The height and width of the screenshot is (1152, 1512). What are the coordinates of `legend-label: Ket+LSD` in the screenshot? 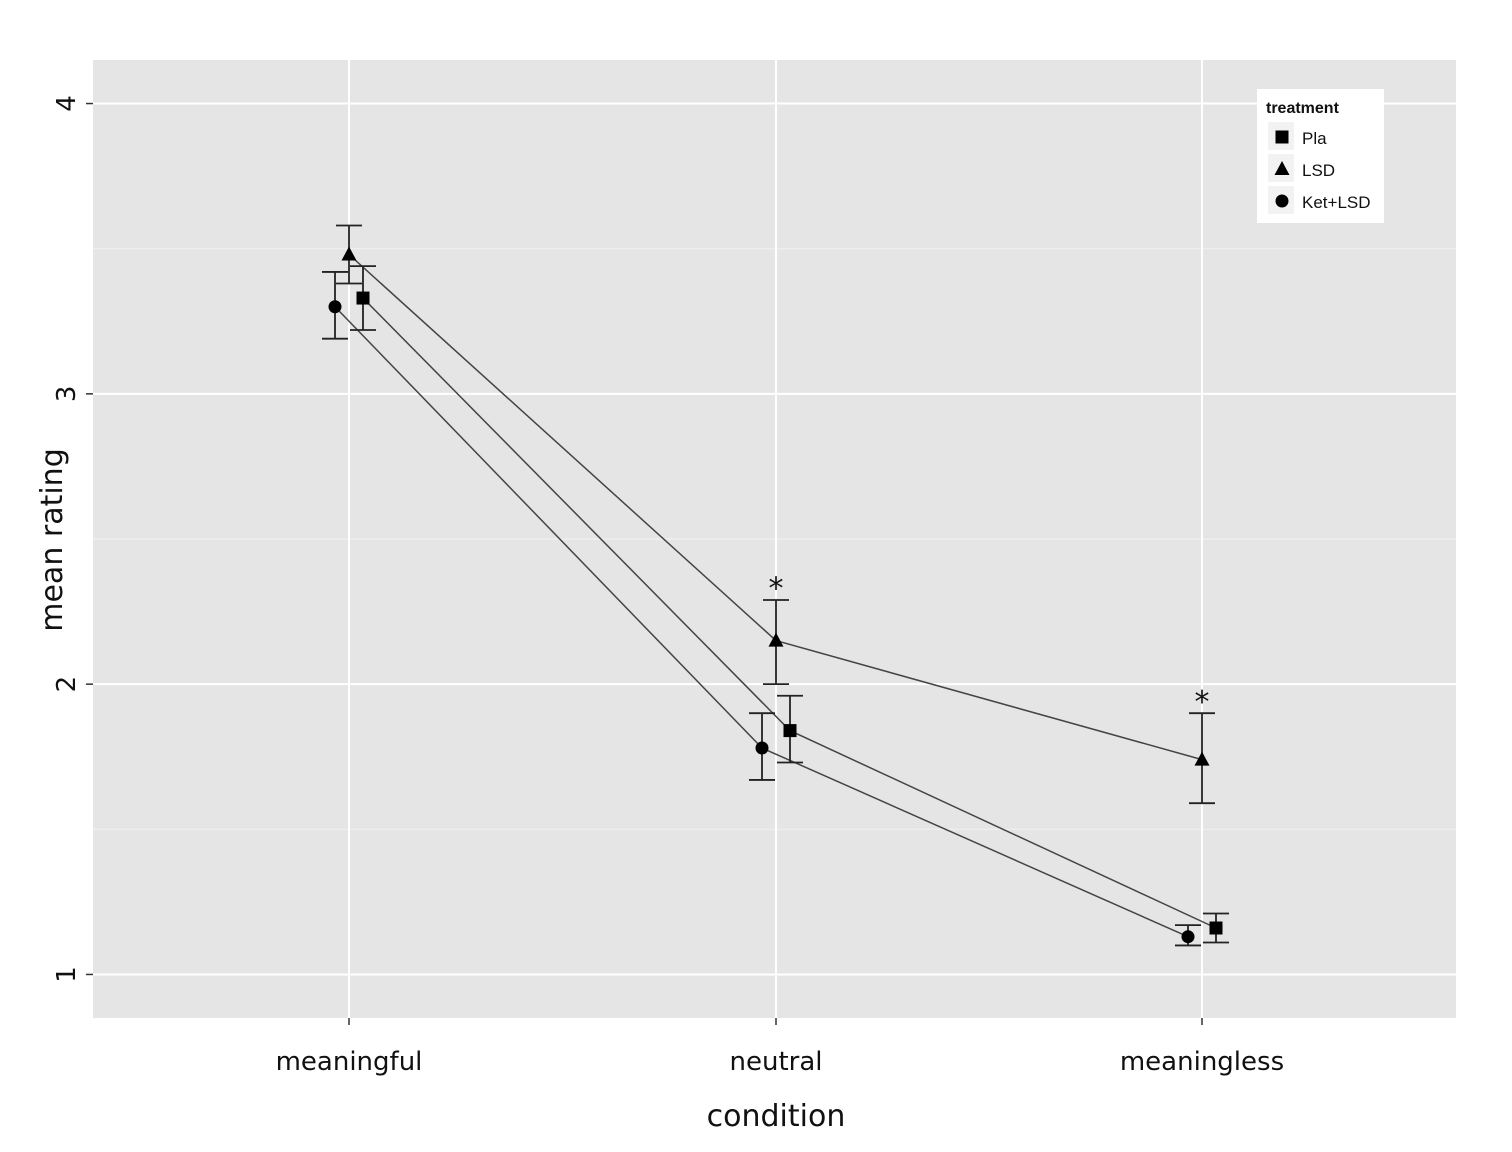 It's located at (1336, 202).